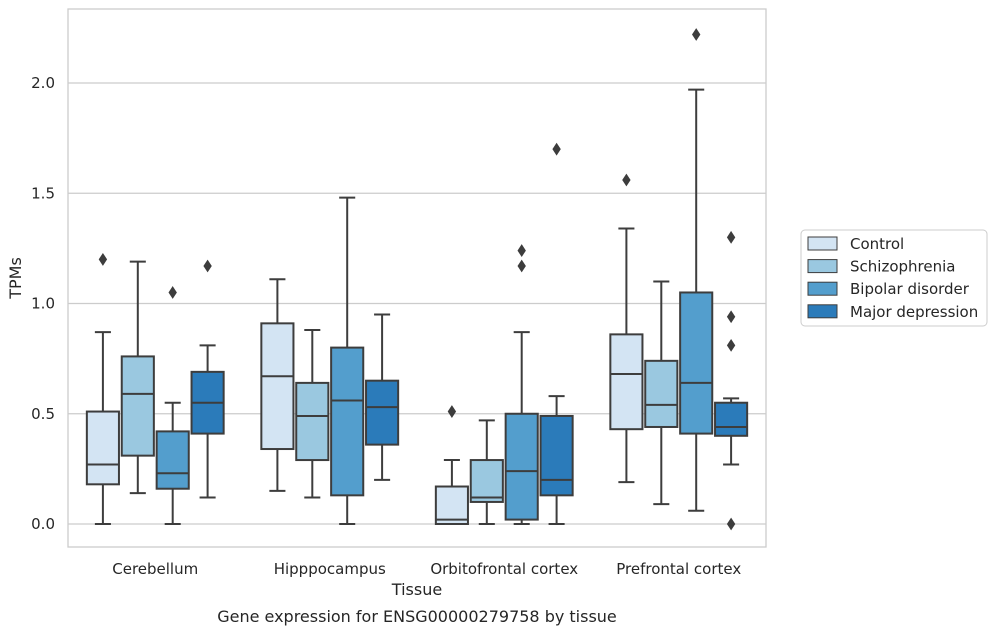 This screenshot has width=997, height=634. I want to click on x-tick-label: Prefrontal cortex, so click(678, 569).